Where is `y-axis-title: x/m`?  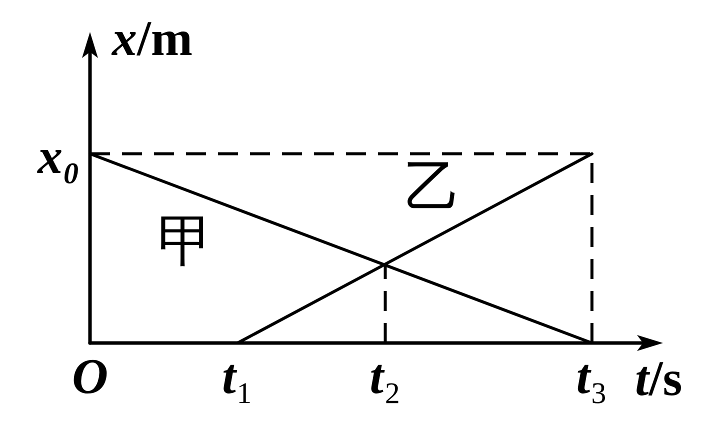
y-axis-title: x/m is located at coordinates (152, 38).